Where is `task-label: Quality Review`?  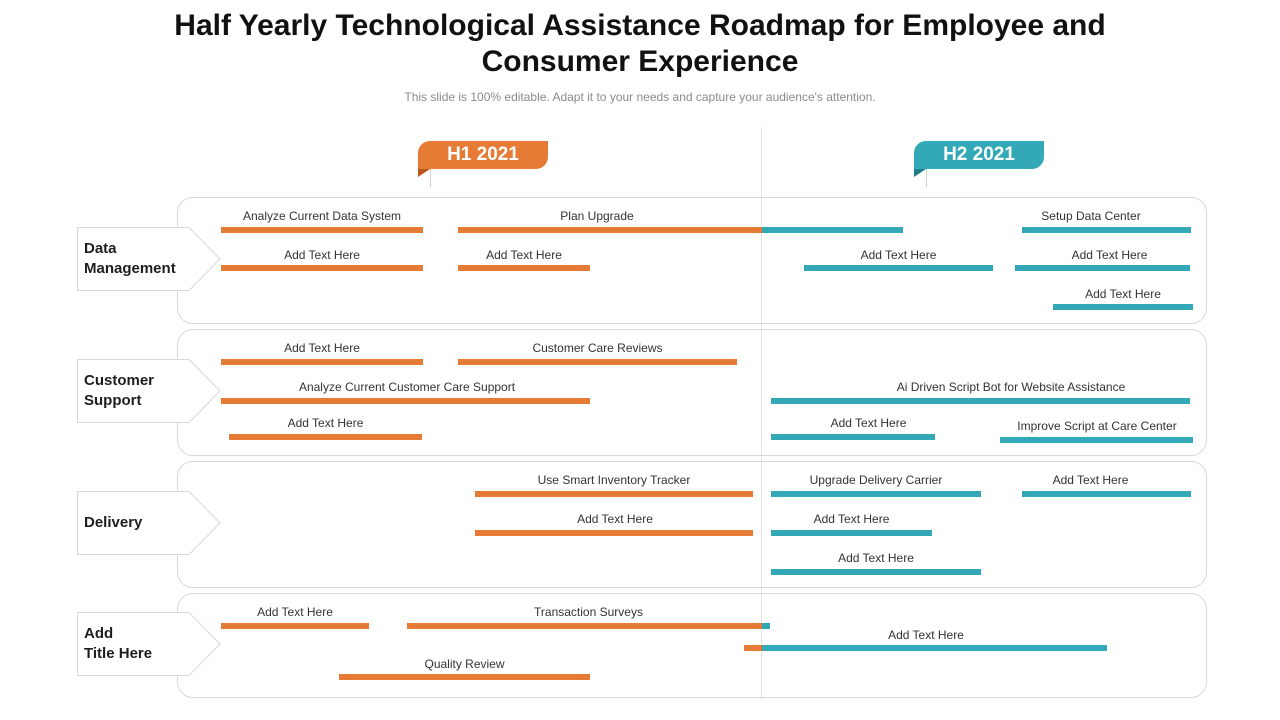
task-label: Quality Review is located at coordinates (464, 664).